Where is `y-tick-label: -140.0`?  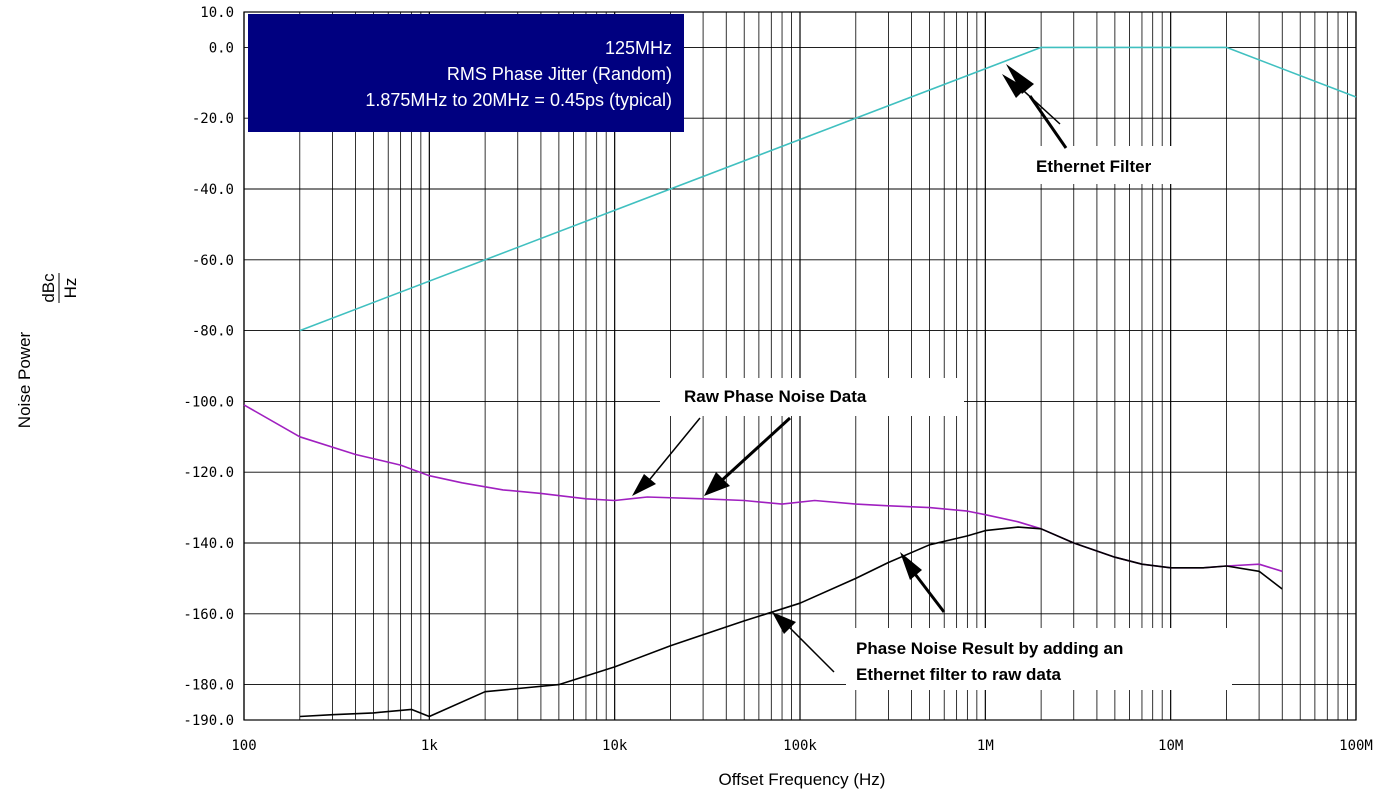
y-tick-label: -140.0 is located at coordinates (208, 544).